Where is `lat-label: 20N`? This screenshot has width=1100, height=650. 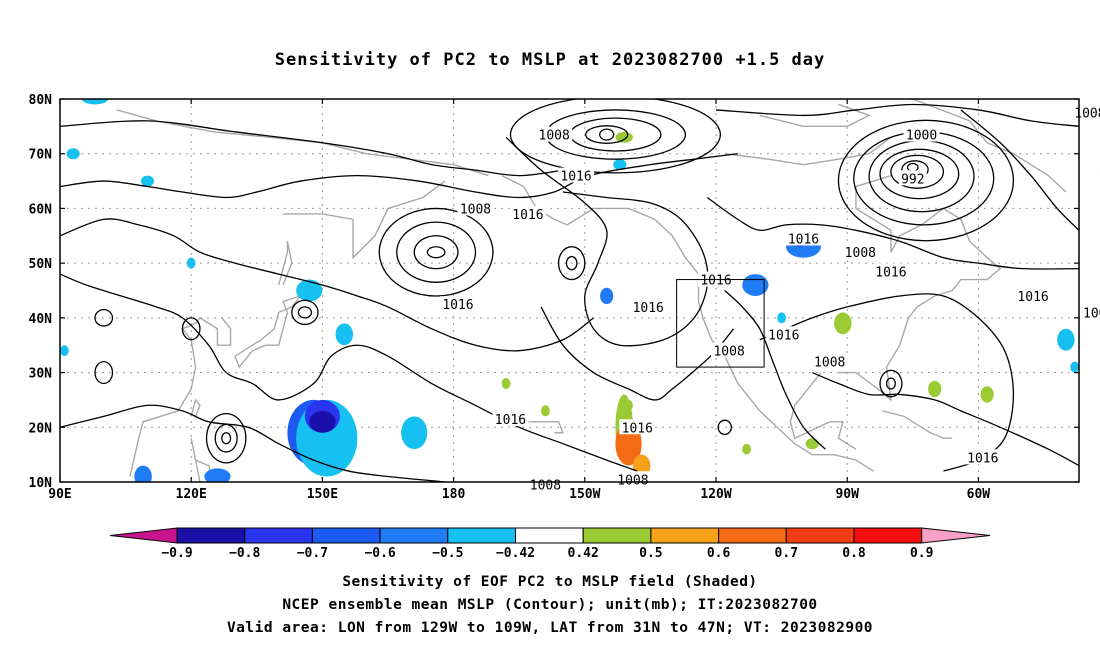 lat-label: 20N is located at coordinates (41, 428).